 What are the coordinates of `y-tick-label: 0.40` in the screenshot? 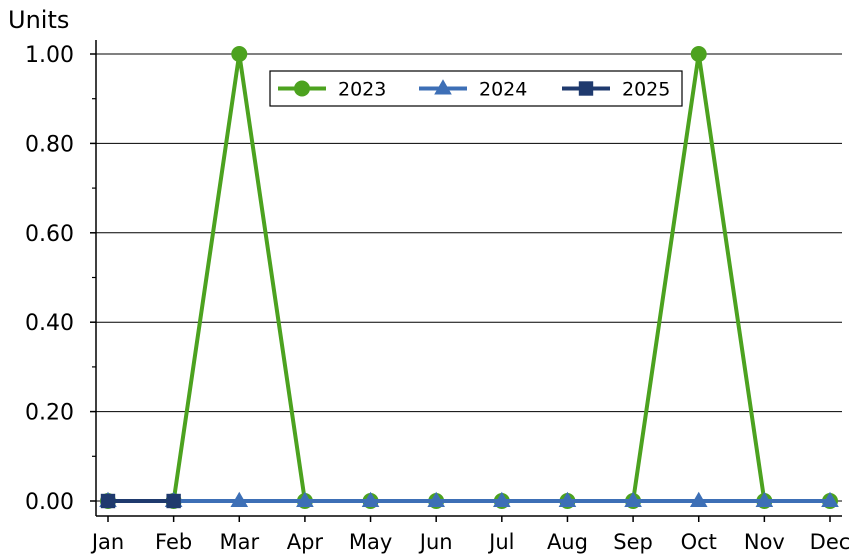 It's located at (49, 323).